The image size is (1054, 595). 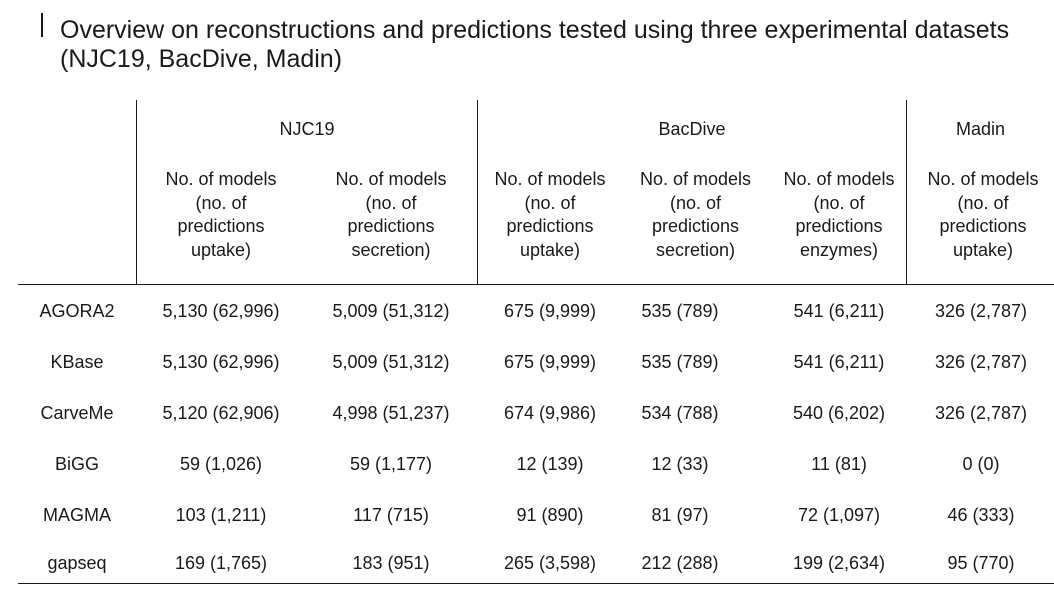 What do you see at coordinates (550, 515) in the screenshot?
I see `table-cell: 91 (890)` at bounding box center [550, 515].